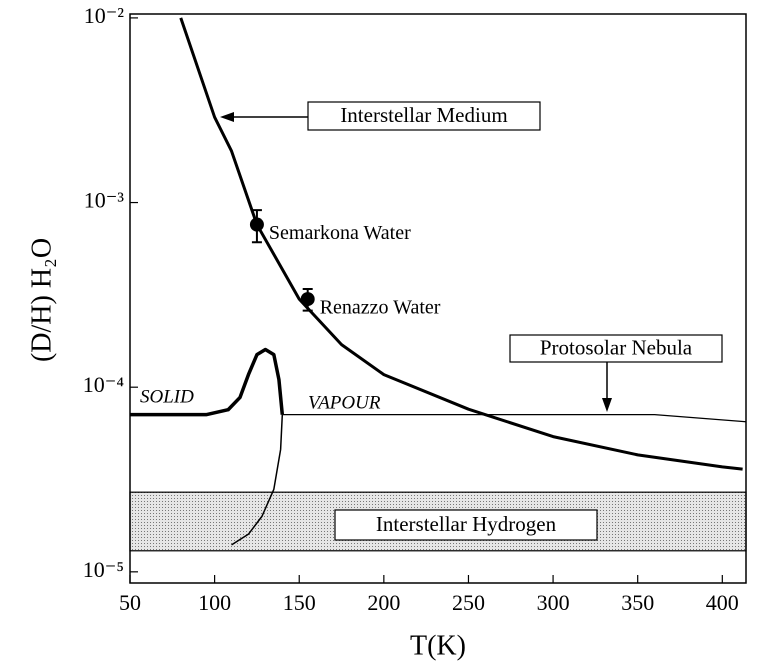 The height and width of the screenshot is (665, 762). What do you see at coordinates (103, 569) in the screenshot?
I see `y-tick-label: 10⁻⁵` at bounding box center [103, 569].